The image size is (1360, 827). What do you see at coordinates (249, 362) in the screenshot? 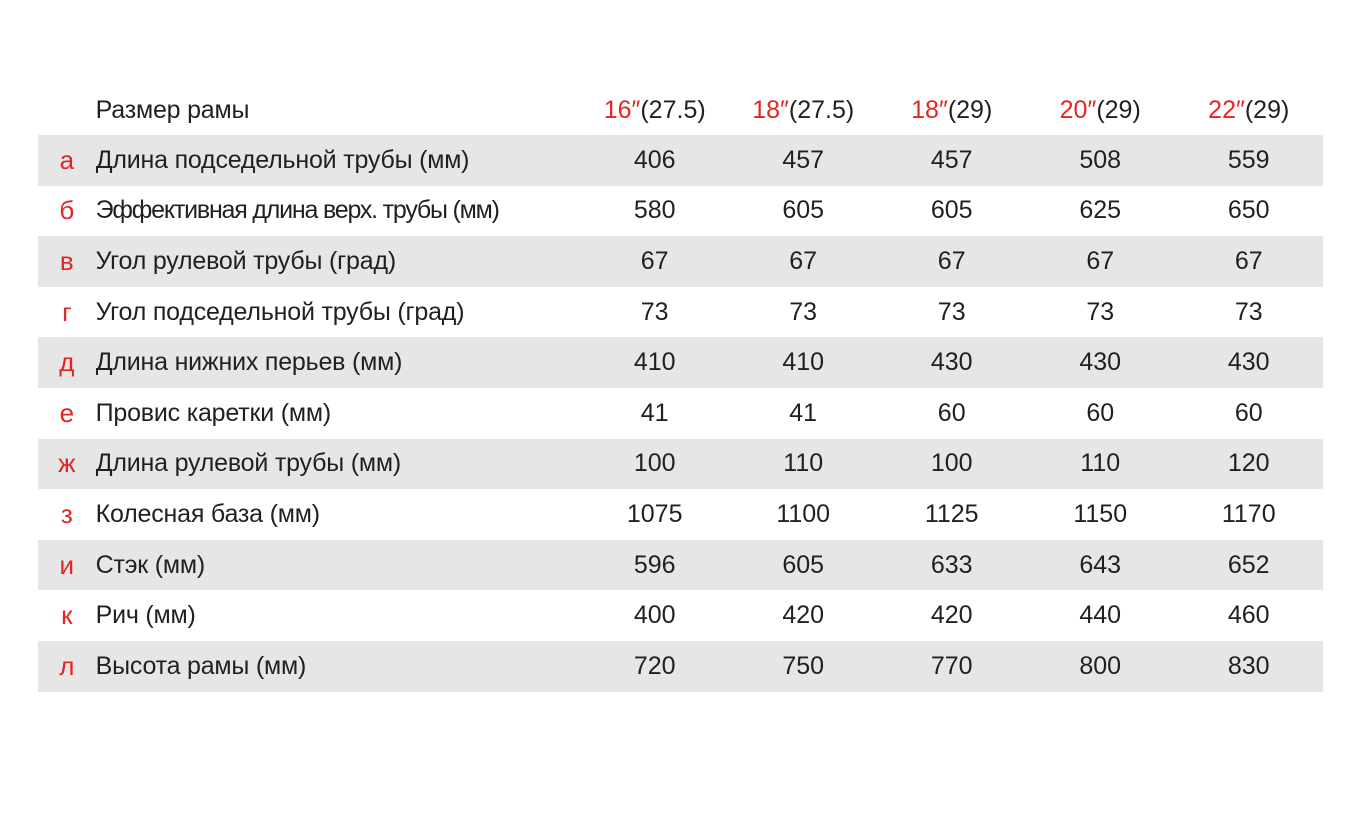
I see `row-param-name: Длина нижних перьев (мм)` at bounding box center [249, 362].